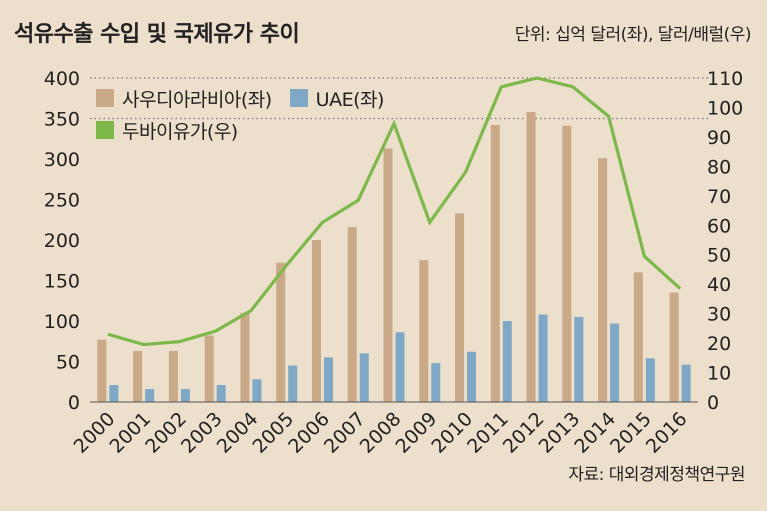  Describe the element at coordinates (180, 131) in the screenshot. I see `legend-label-dubai: 두바이유가(우)` at that location.